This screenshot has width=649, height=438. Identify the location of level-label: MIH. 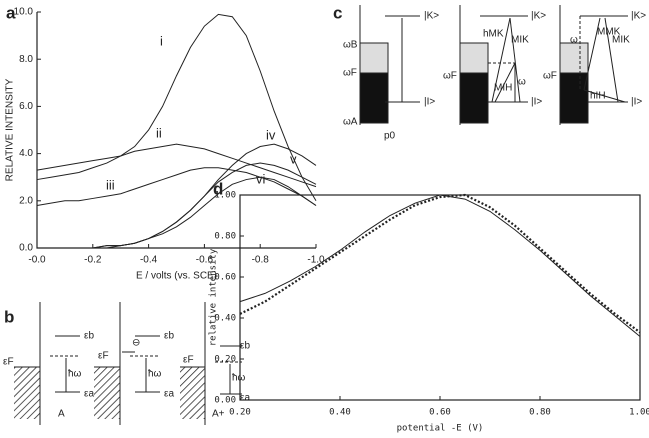
(503, 88).